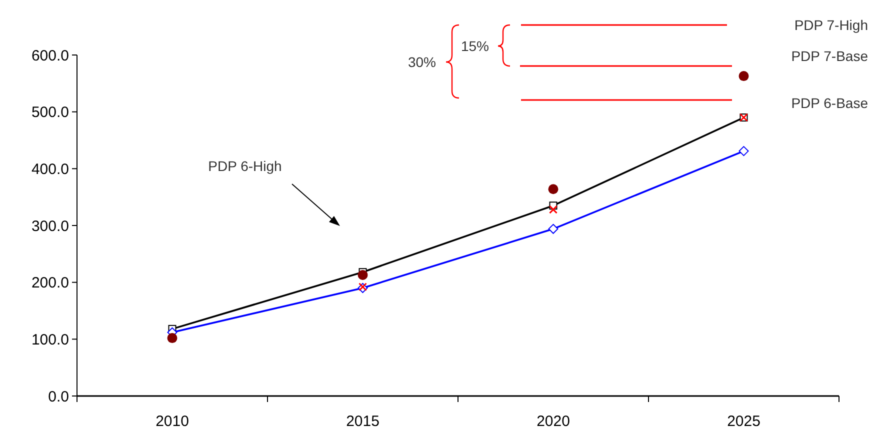 The height and width of the screenshot is (441, 874). I want to click on annotation: 30%, so click(422, 62).